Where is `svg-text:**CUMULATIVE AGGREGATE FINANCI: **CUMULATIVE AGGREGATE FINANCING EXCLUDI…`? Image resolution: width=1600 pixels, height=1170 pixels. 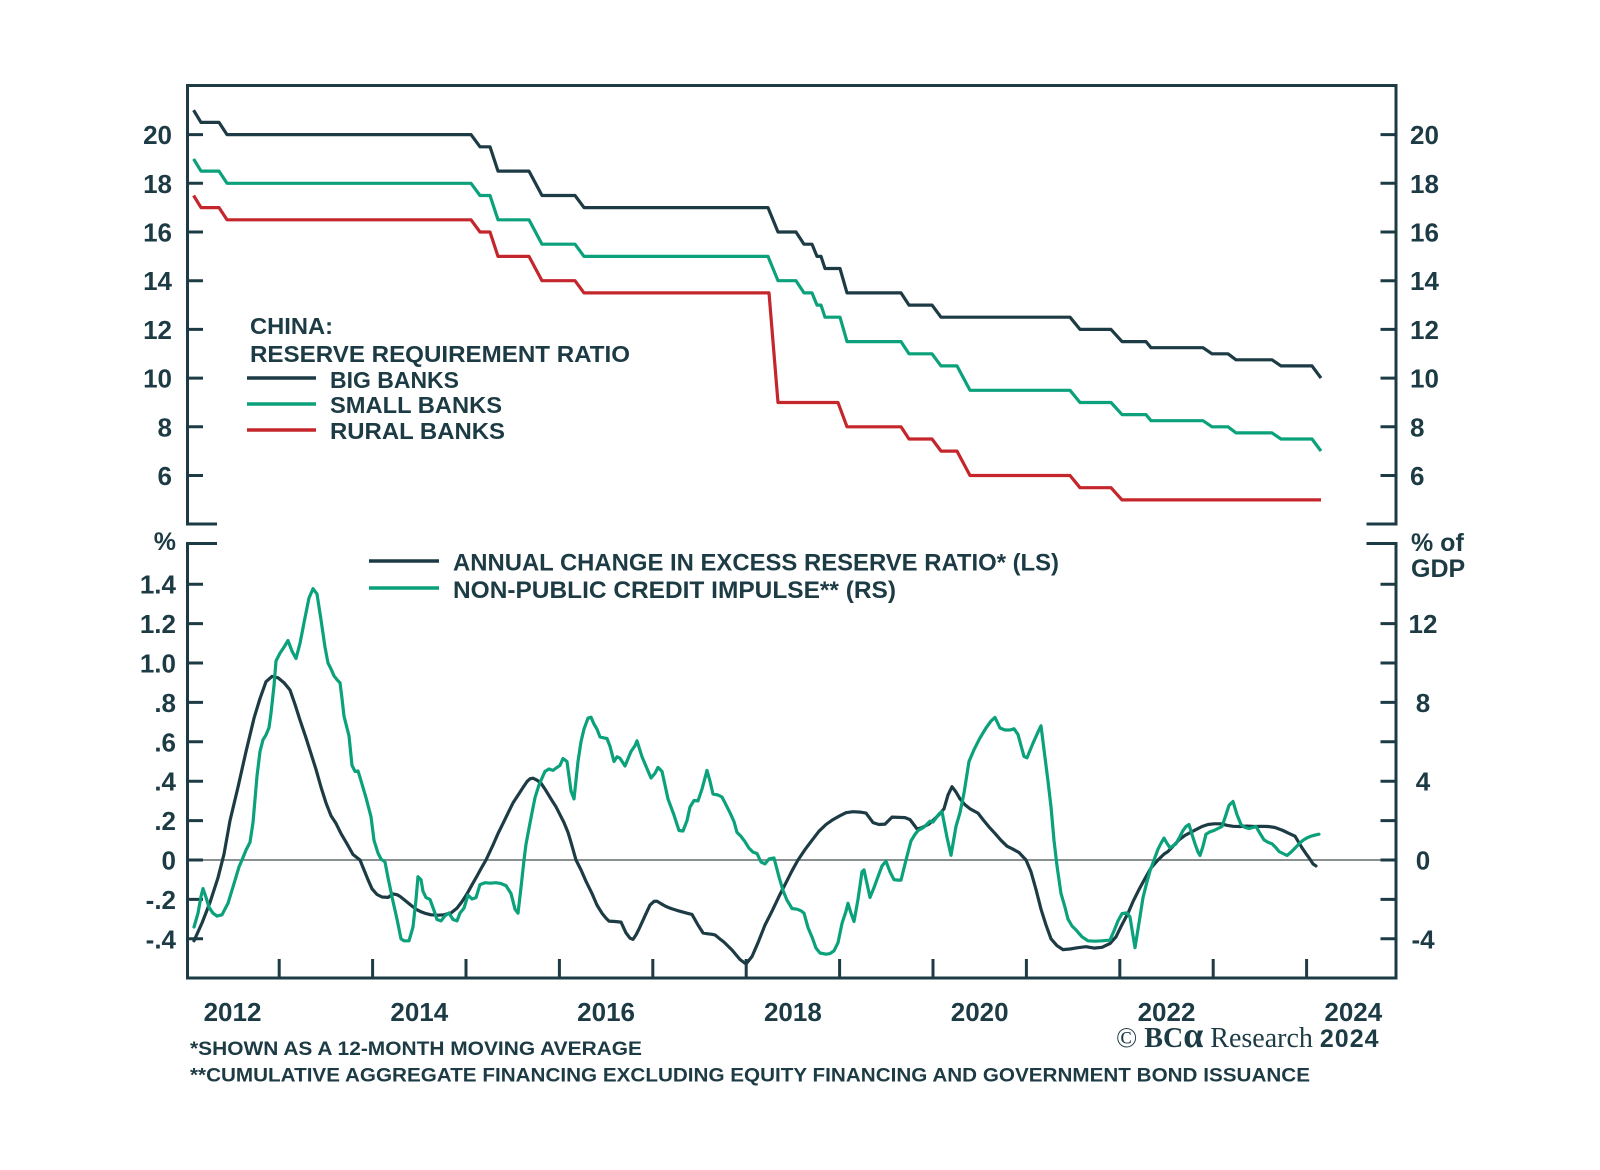 svg-text:**CUMULATIVE AGGREGATE FINANCI: **CUMULATIVE AGGREGATE FINANCING EXCLUDI… is located at coordinates (750, 1076).